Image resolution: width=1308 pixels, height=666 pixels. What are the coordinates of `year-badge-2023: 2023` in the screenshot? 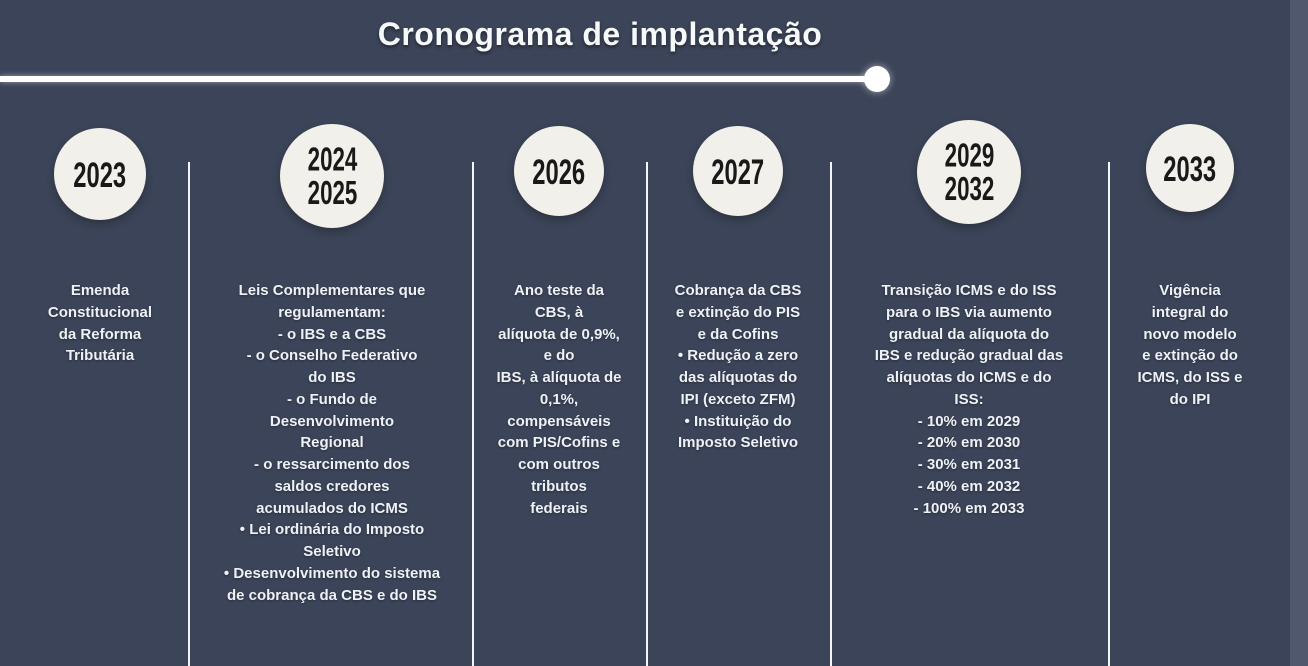 It's located at (100, 174).